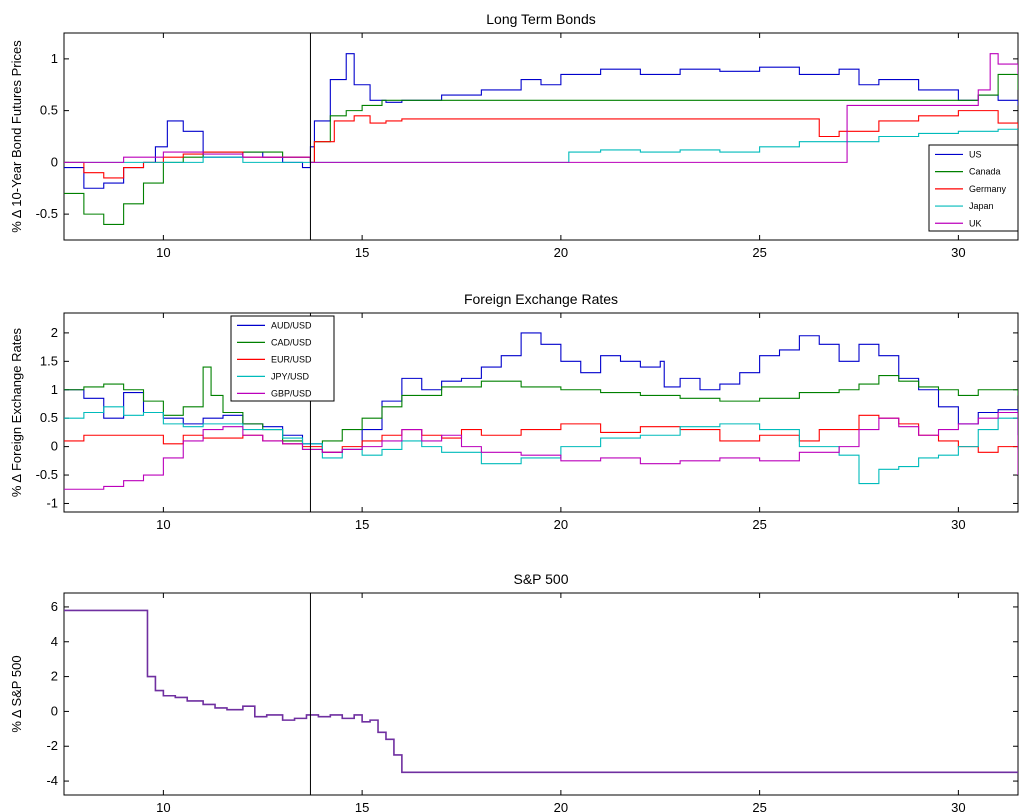  I want to click on y-tick-label: -2, so click(52, 745).